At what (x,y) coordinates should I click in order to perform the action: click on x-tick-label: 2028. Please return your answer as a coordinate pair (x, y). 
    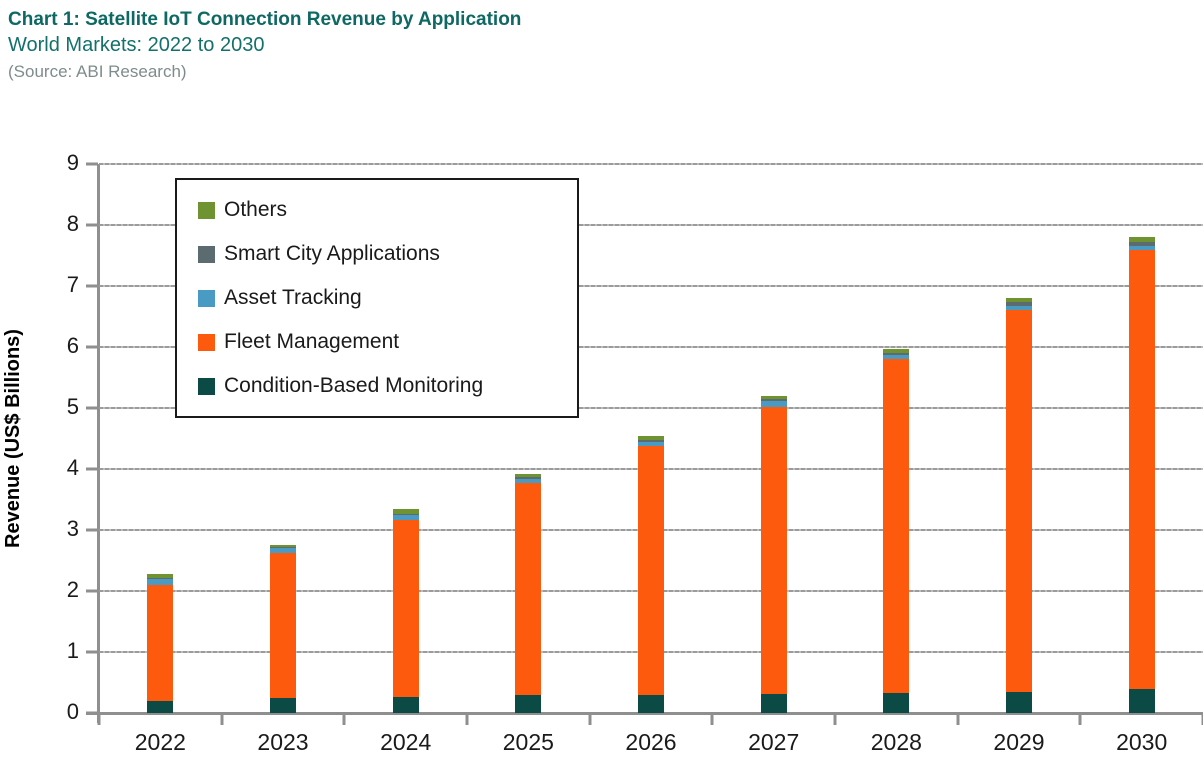
    Looking at the image, I should click on (896, 742).